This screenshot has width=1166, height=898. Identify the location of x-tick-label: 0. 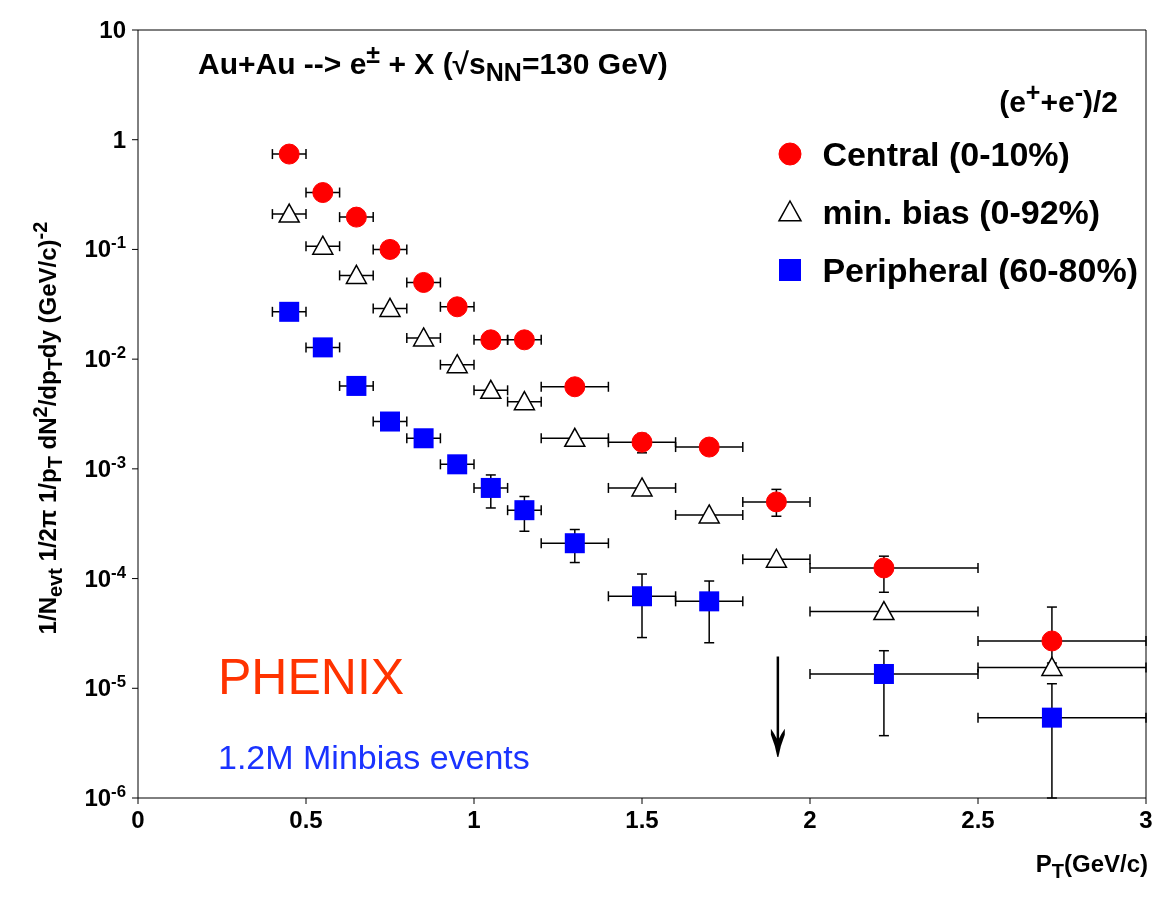
(138, 819).